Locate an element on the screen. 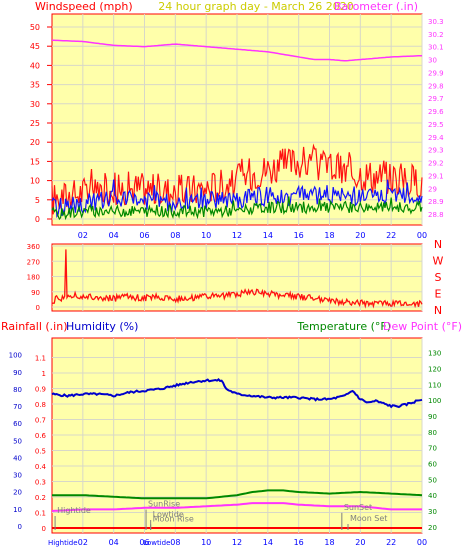  wind-x-tick-label: 12 is located at coordinates (237, 235).